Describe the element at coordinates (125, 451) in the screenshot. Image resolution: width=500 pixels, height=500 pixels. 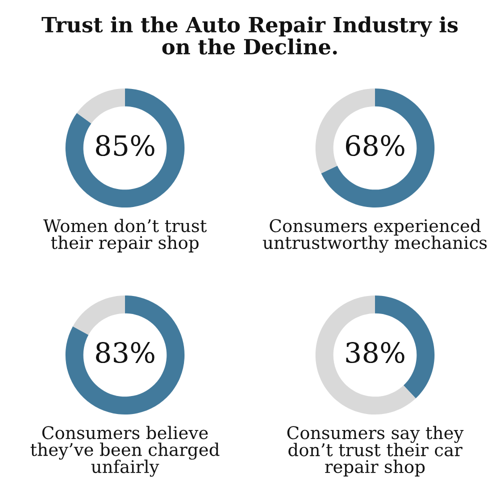
I see `text: Consumers believe they’ve been charged unfairly` at that location.